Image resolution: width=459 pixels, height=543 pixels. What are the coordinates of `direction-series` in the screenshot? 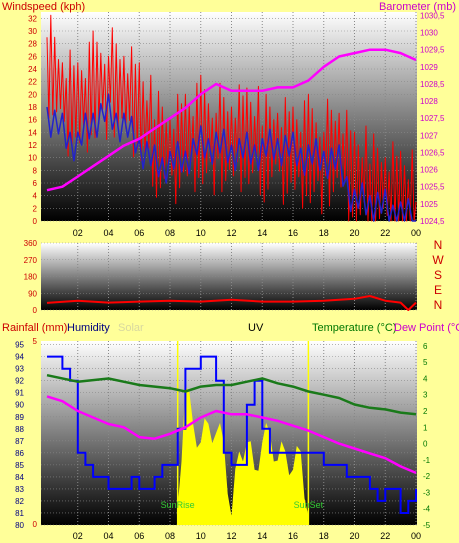 It's located at (231, 303).